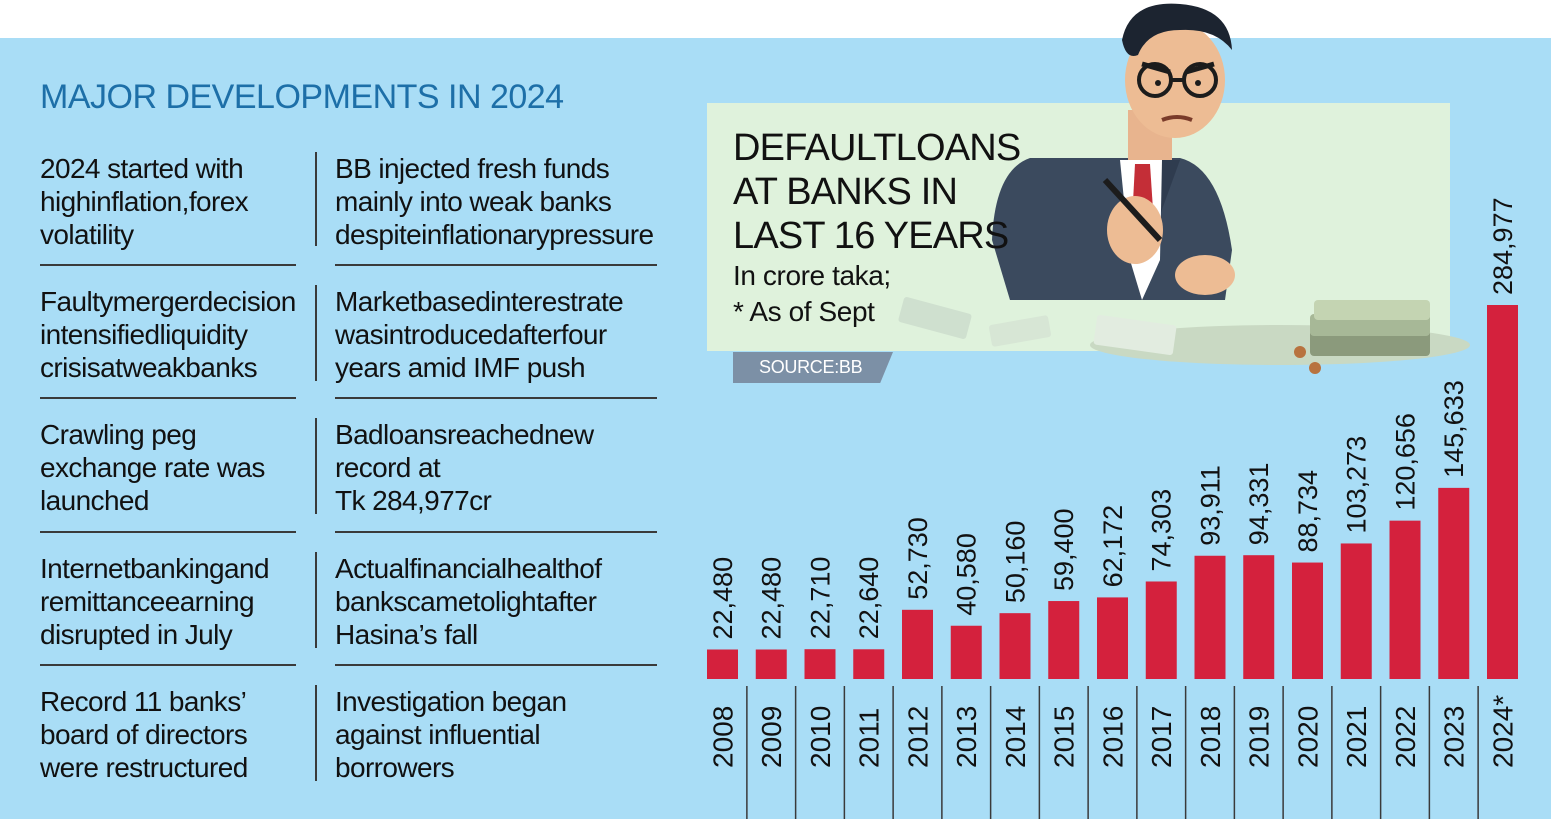  Describe the element at coordinates (771, 737) in the screenshot. I see `category-label: 2009` at that location.